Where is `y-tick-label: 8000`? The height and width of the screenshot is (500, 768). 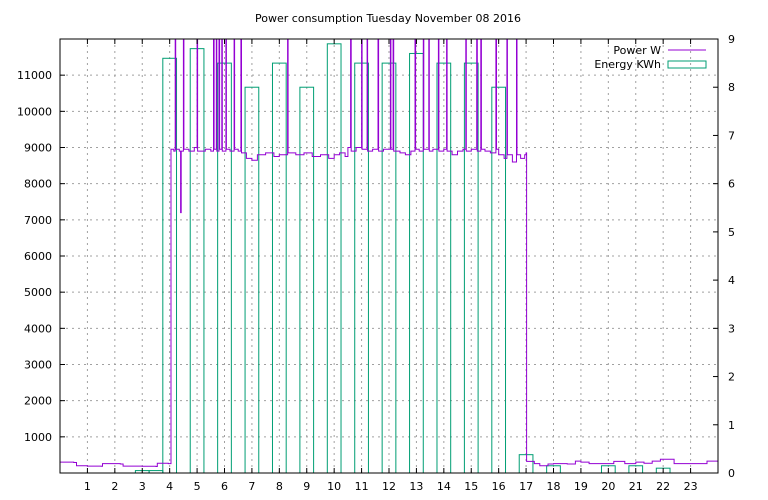
y-tick-label: 8000 is located at coordinates (38, 184).